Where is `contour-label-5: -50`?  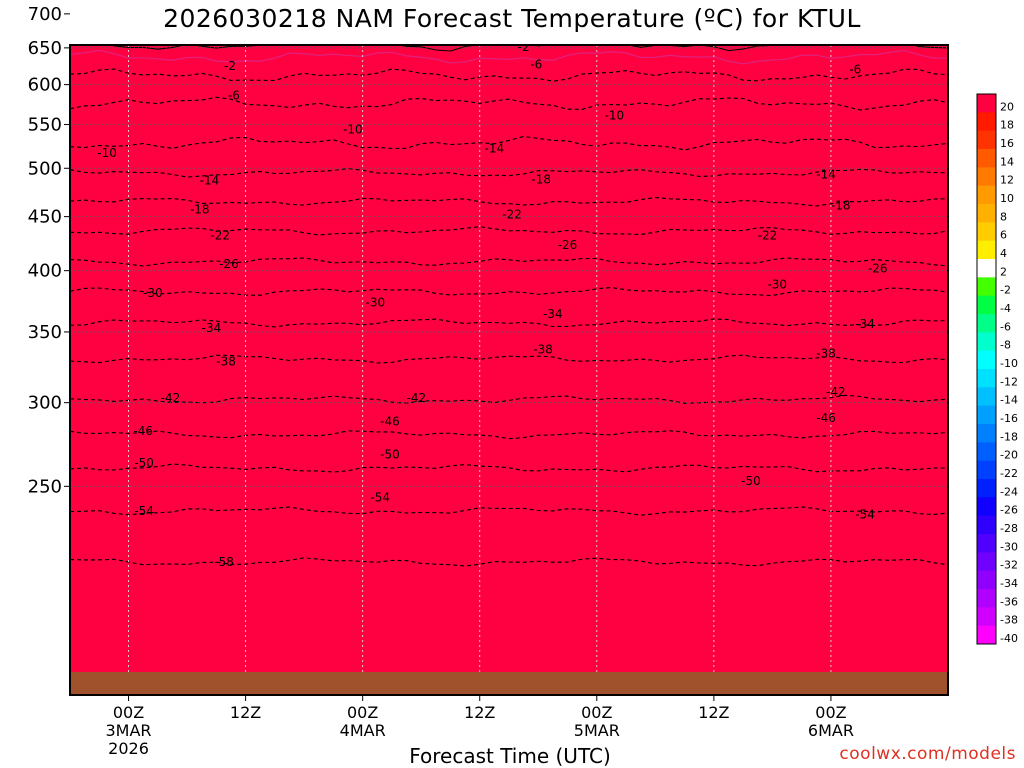
contour-label-5: -50 is located at coordinates (390, 454).